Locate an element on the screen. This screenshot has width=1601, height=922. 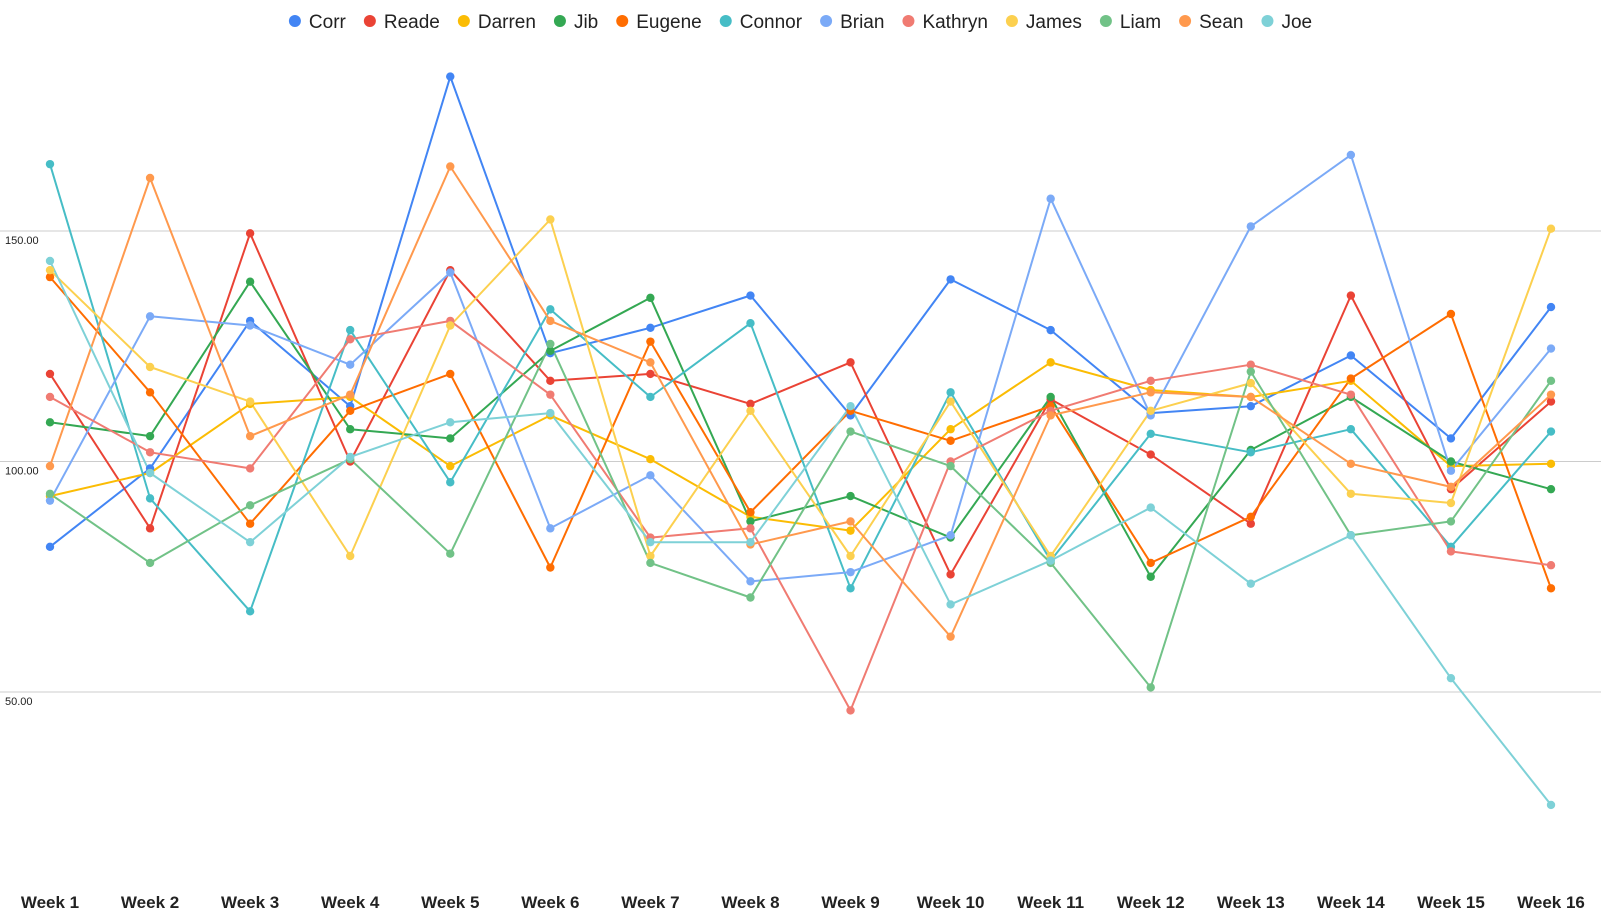
y-tick-label: 150.00 is located at coordinates (22, 241).